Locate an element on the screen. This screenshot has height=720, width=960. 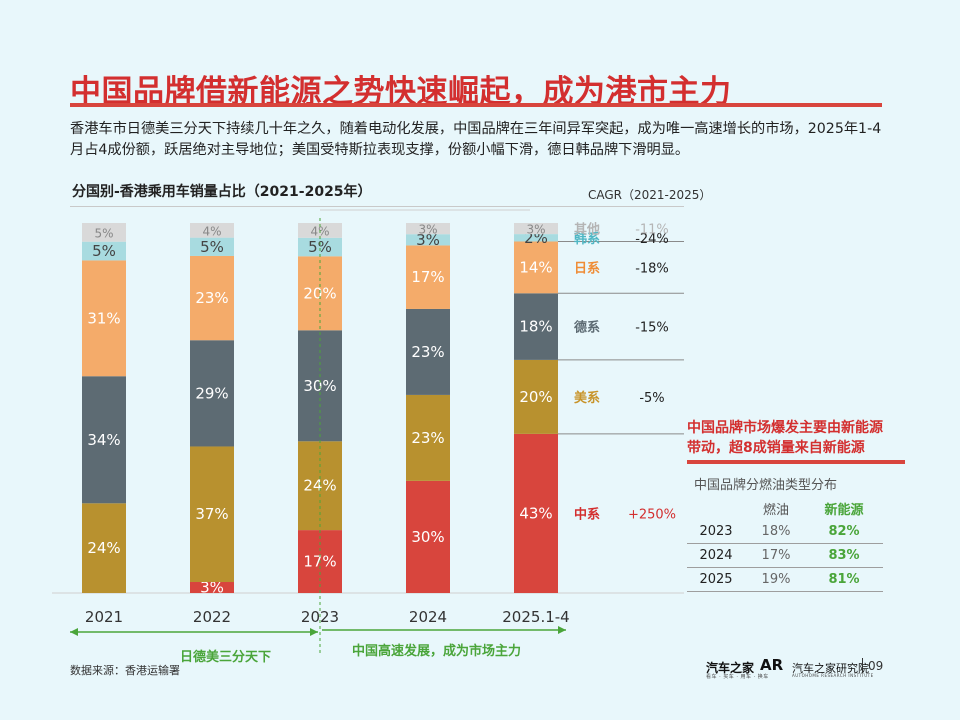
data-label: 4% is located at coordinates (211, 231).